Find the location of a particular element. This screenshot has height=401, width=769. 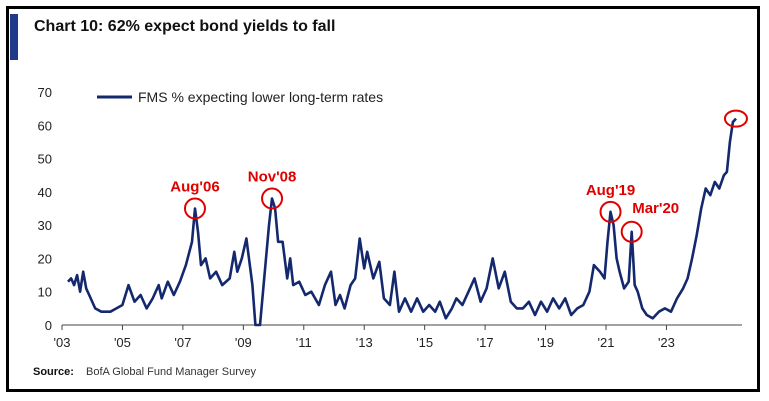

x-tick-label: '23 is located at coordinates (666, 342).